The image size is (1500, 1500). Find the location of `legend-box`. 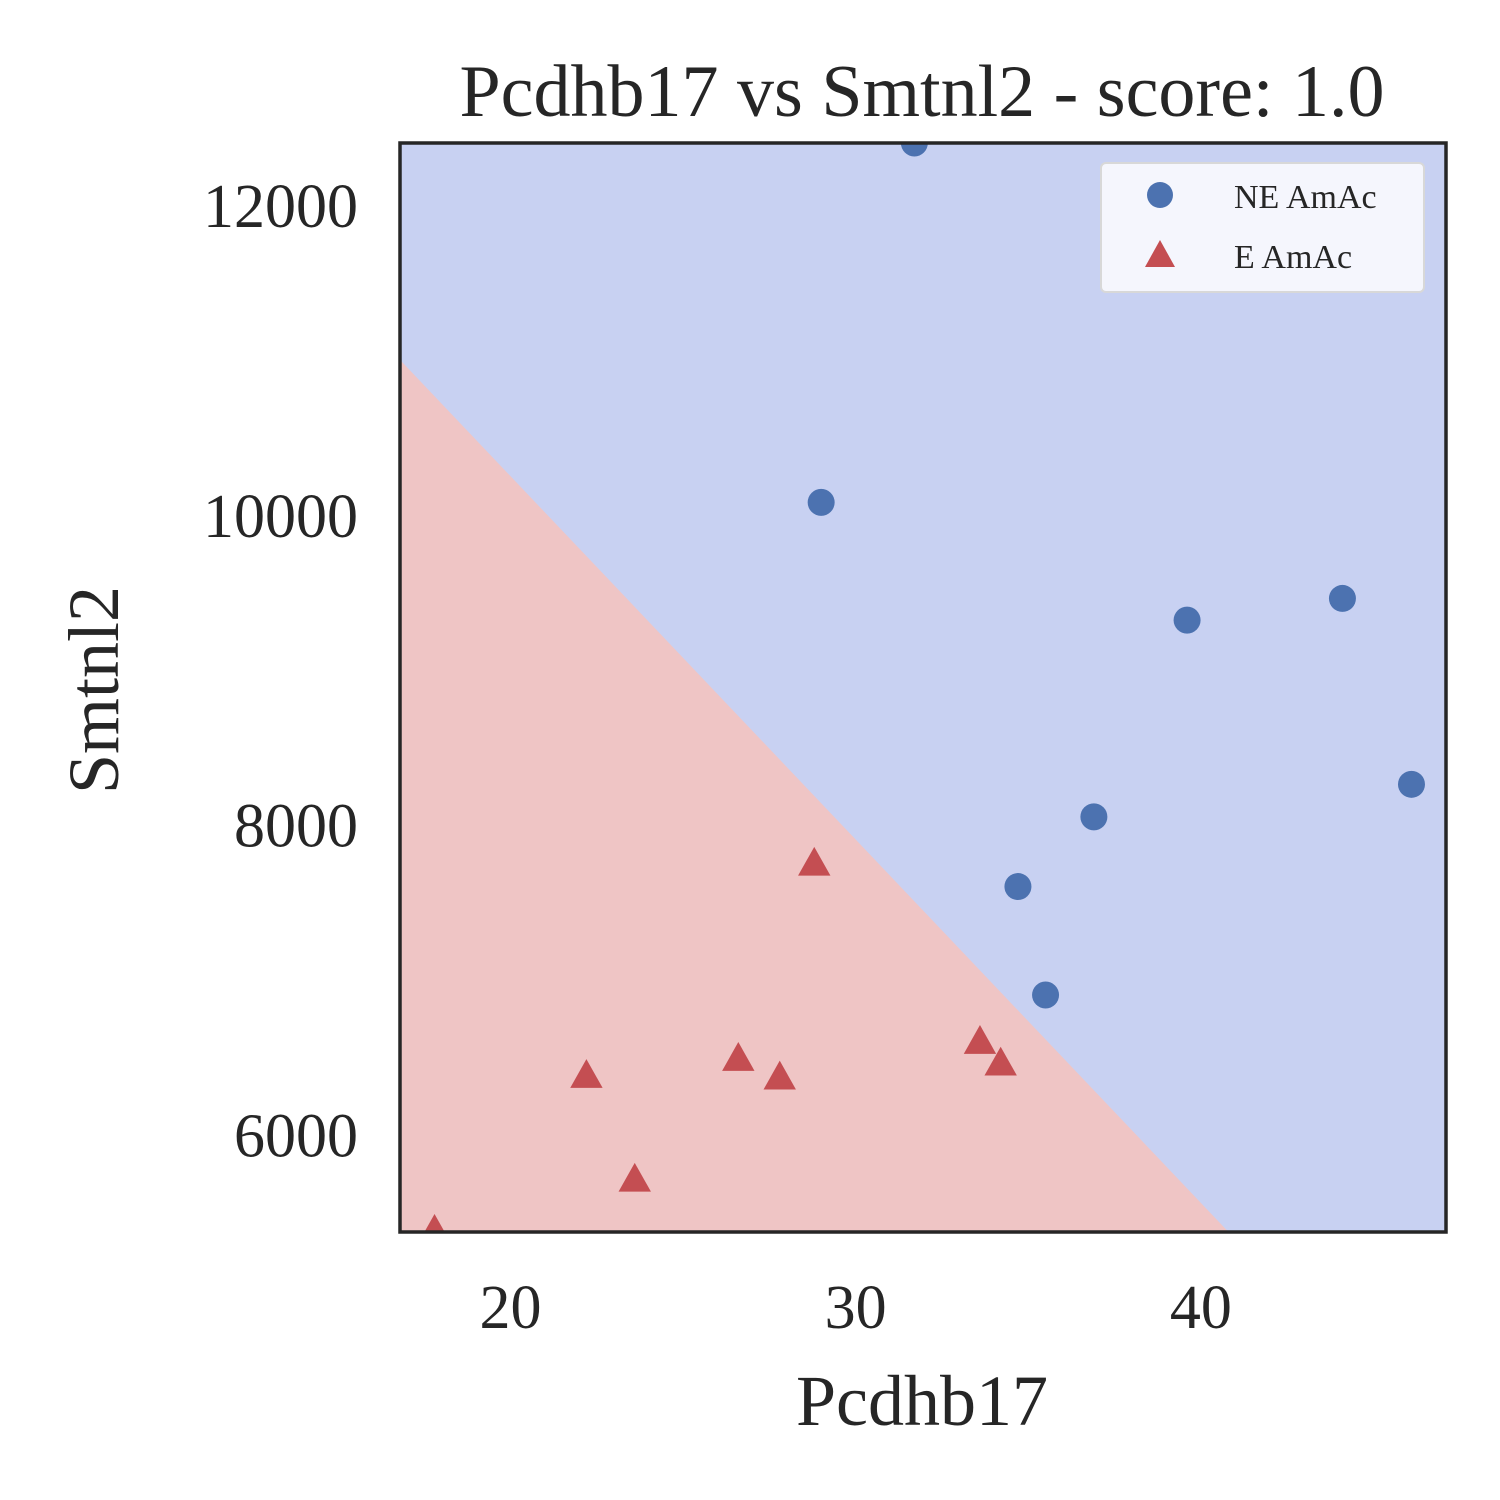

legend-box is located at coordinates (1262, 227).